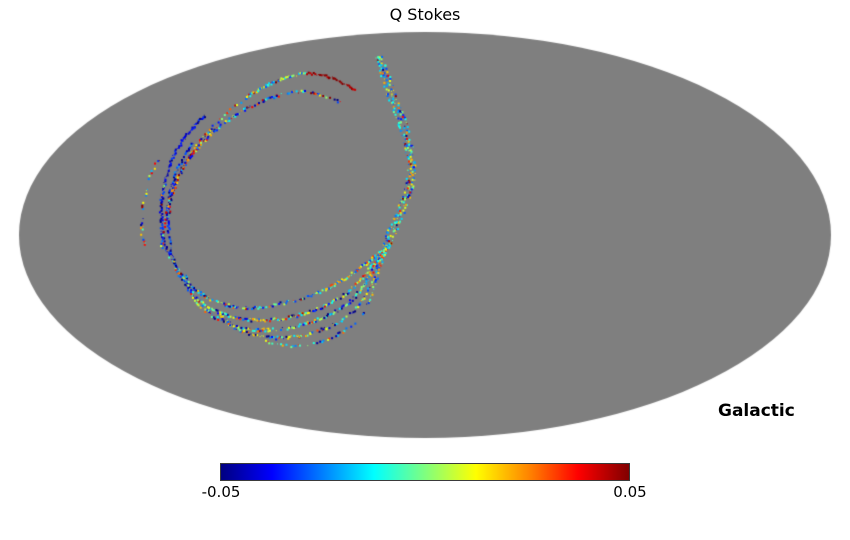  I want to click on colorbar-gradient, so click(425, 472).